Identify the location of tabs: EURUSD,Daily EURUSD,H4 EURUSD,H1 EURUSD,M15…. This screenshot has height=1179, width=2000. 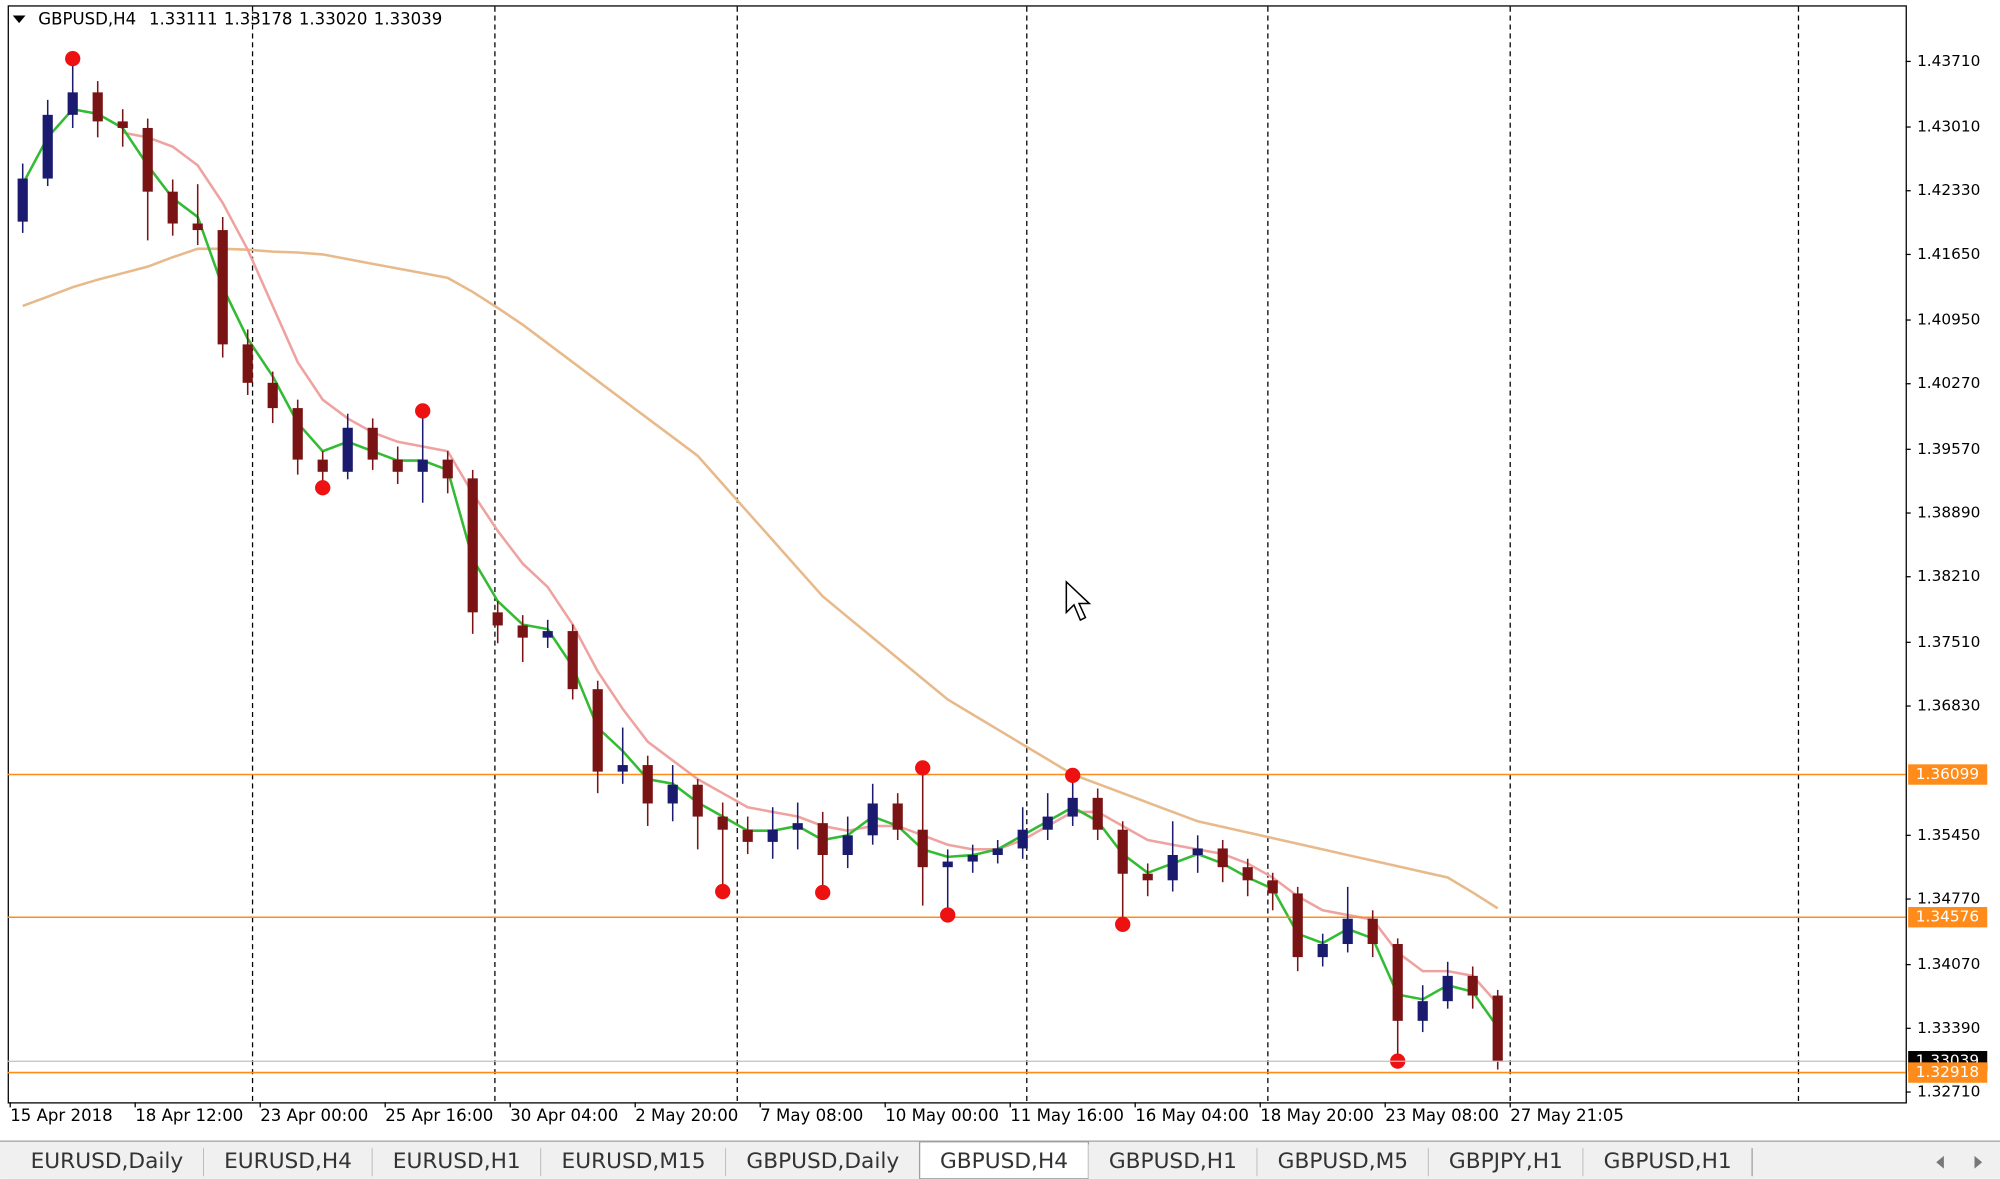
(996, 1160).